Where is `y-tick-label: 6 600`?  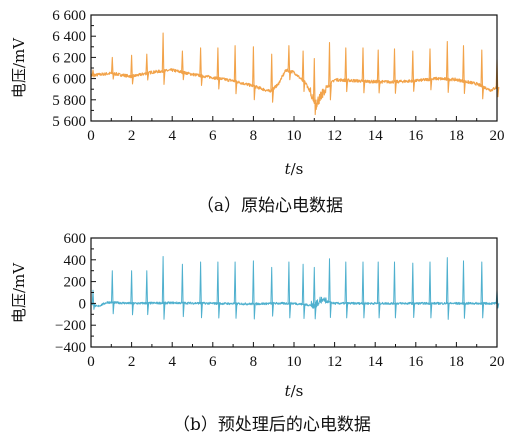 y-tick-label: 6 600 is located at coordinates (69, 16).